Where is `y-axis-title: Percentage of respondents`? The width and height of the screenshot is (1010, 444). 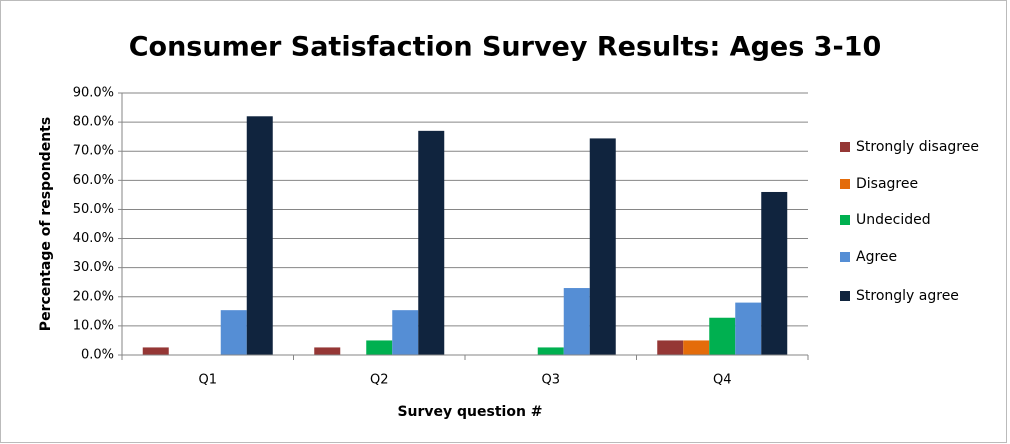 y-axis-title: Percentage of respondents is located at coordinates (46, 224).